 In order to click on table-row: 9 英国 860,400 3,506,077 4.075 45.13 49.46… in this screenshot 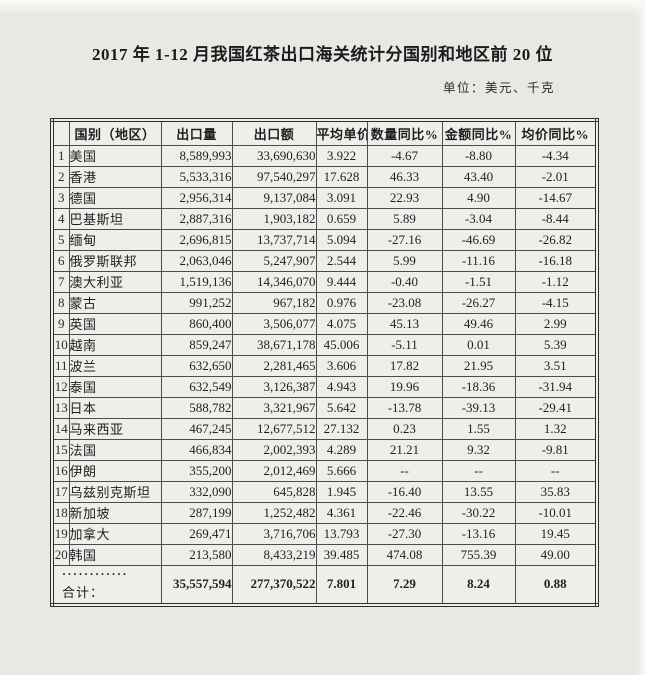, I will do `click(324, 323)`.